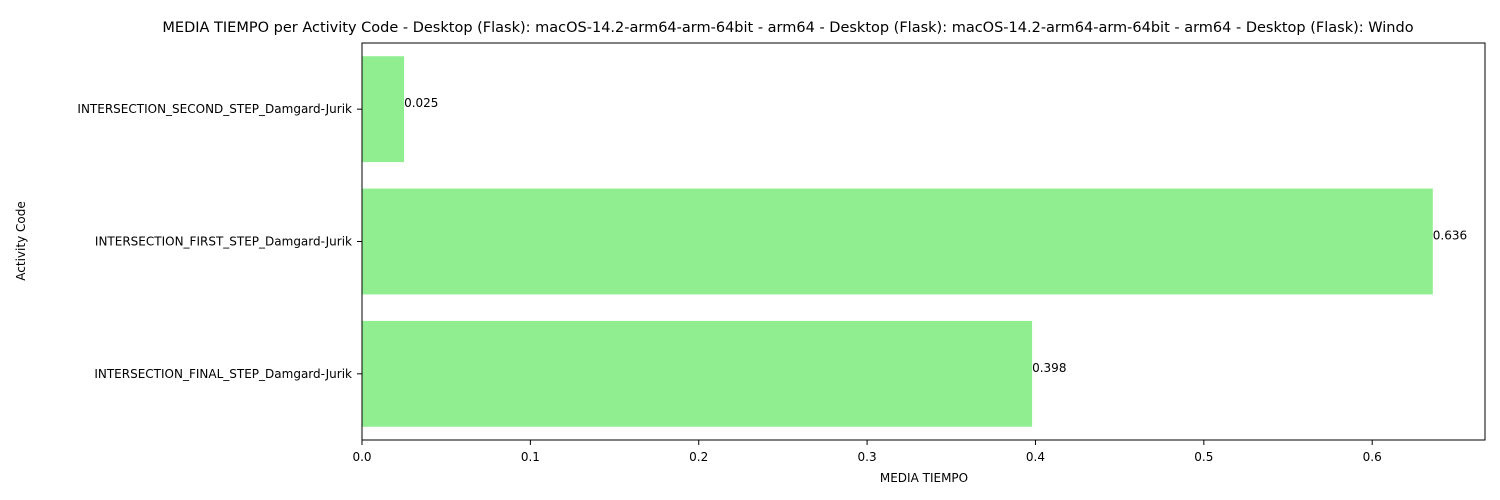 The width and height of the screenshot is (1500, 500). I want to click on y-tick-label: INTERSECTION_SECOND_STEP_Damgard-Jurik, so click(214, 109).